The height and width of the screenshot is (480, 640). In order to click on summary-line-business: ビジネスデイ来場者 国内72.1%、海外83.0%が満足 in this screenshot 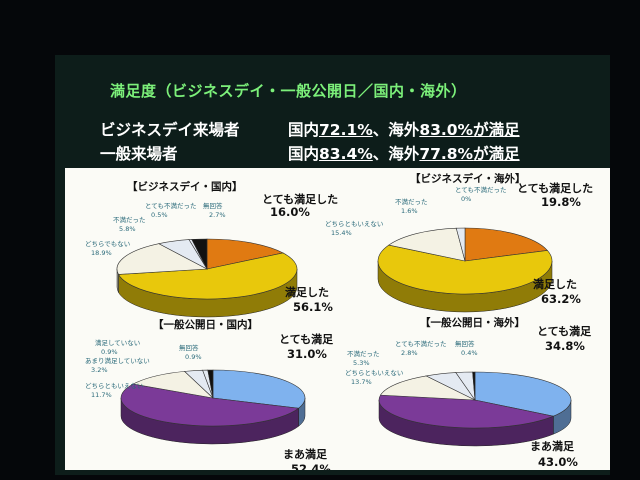, I will do `click(310, 129)`.